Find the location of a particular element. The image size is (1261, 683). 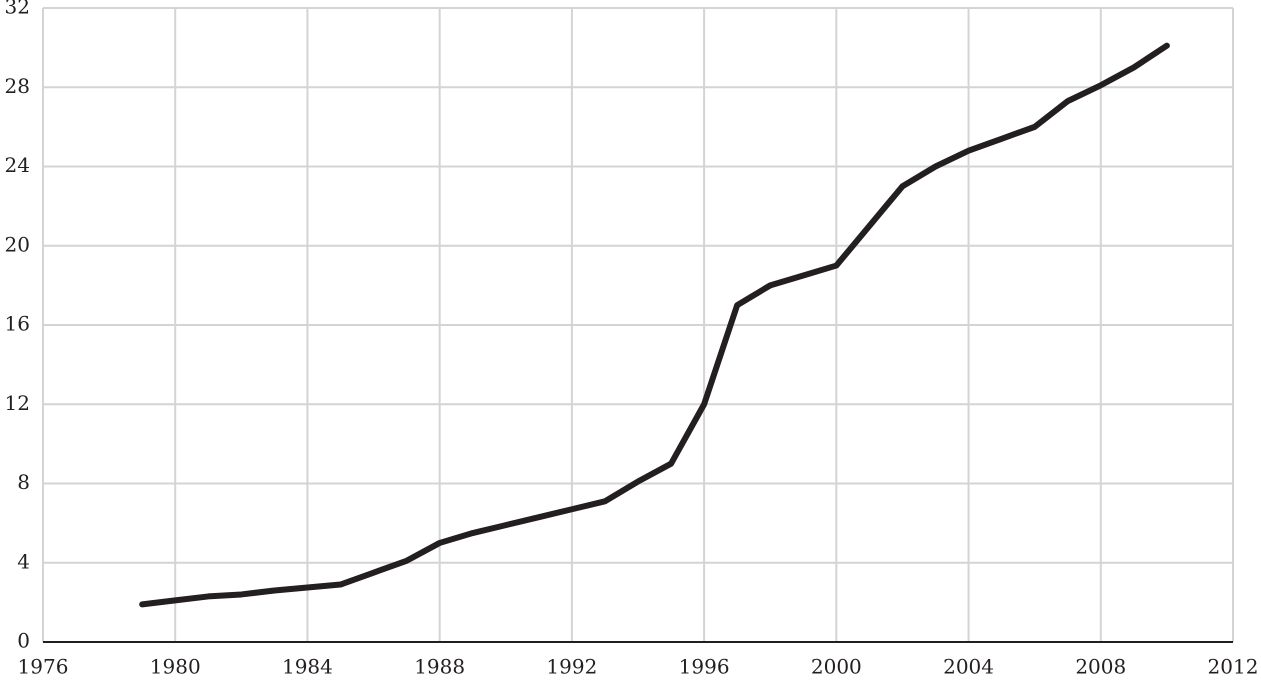

y-tick-label: 28 is located at coordinates (17, 86).